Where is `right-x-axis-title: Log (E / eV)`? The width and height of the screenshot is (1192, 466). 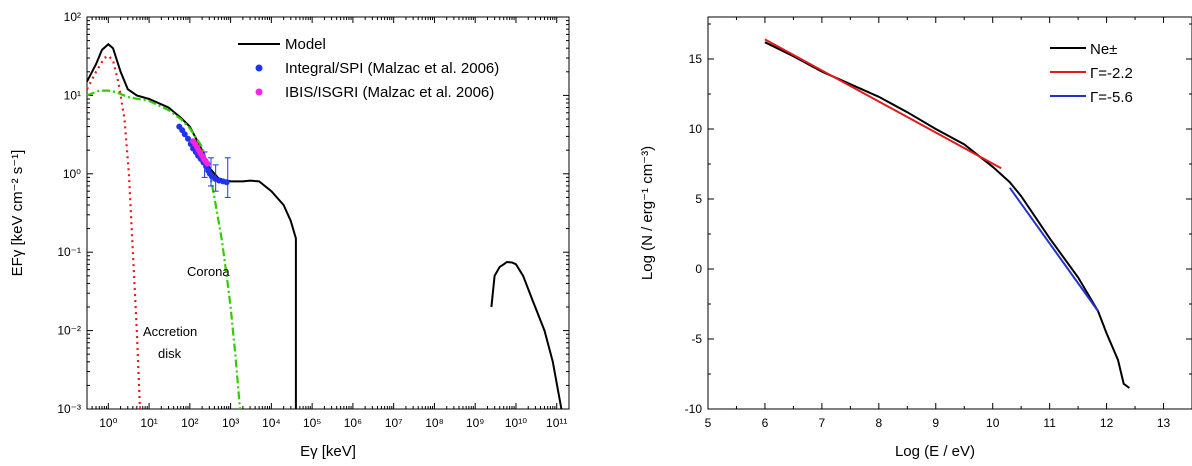
right-x-axis-title: Log (E / eV) is located at coordinates (935, 451).